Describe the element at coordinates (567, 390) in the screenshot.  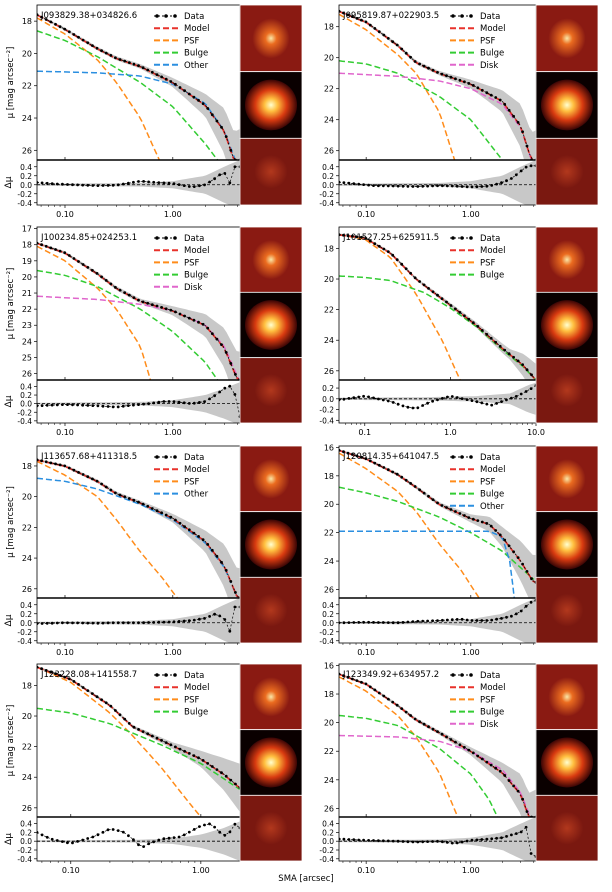
I see `residual-image` at that location.